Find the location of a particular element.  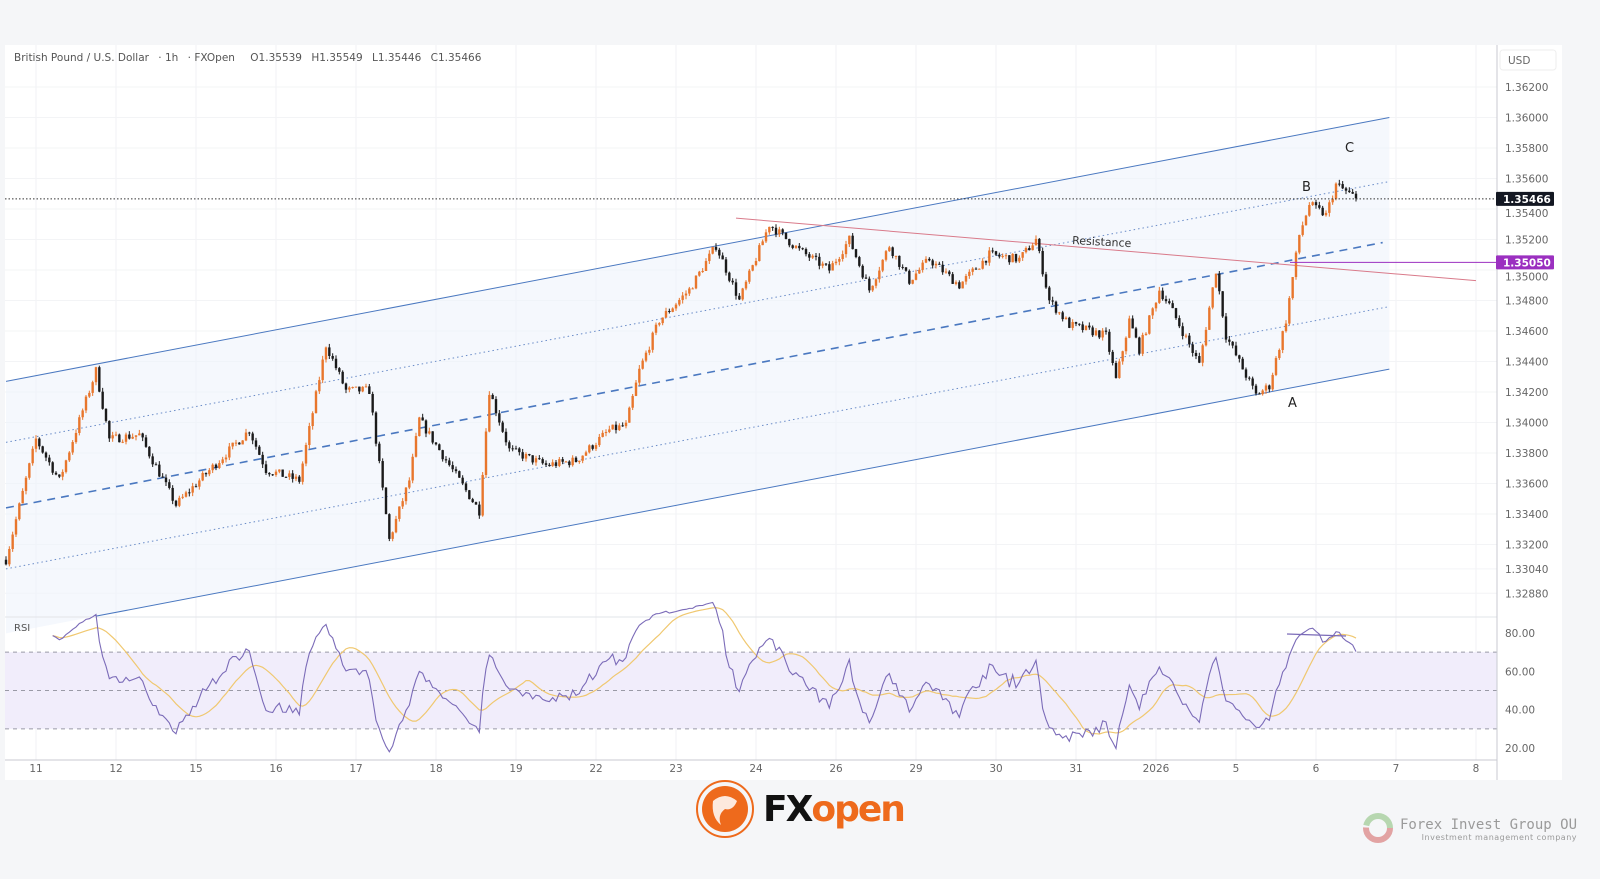

time-tick: 8 is located at coordinates (1476, 769).